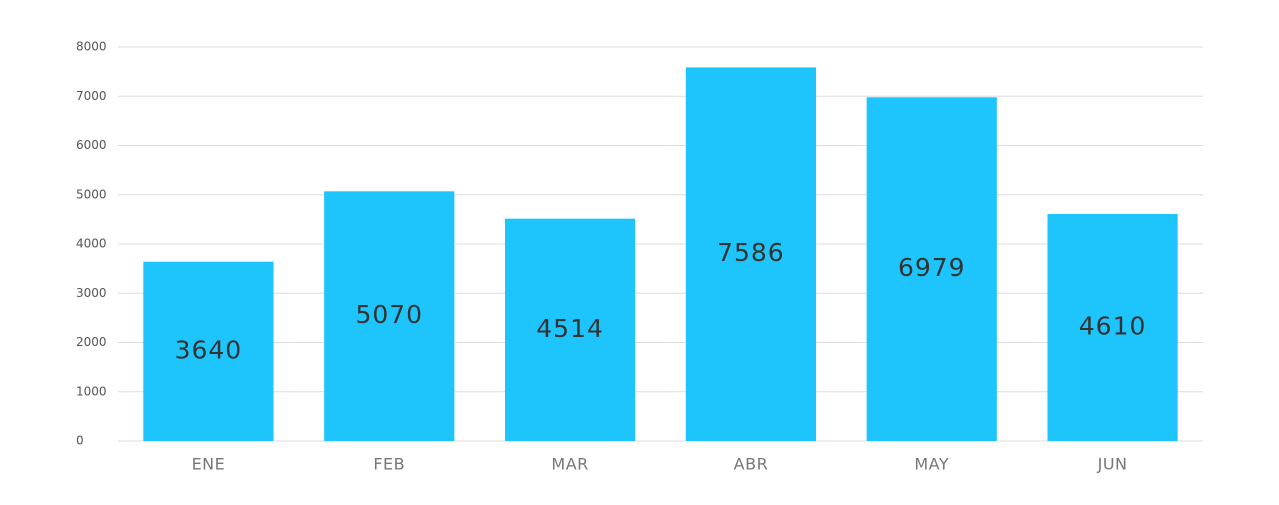 This screenshot has width=1279, height=505. What do you see at coordinates (209, 464) in the screenshot?
I see `x-tick-label: ENE` at bounding box center [209, 464].